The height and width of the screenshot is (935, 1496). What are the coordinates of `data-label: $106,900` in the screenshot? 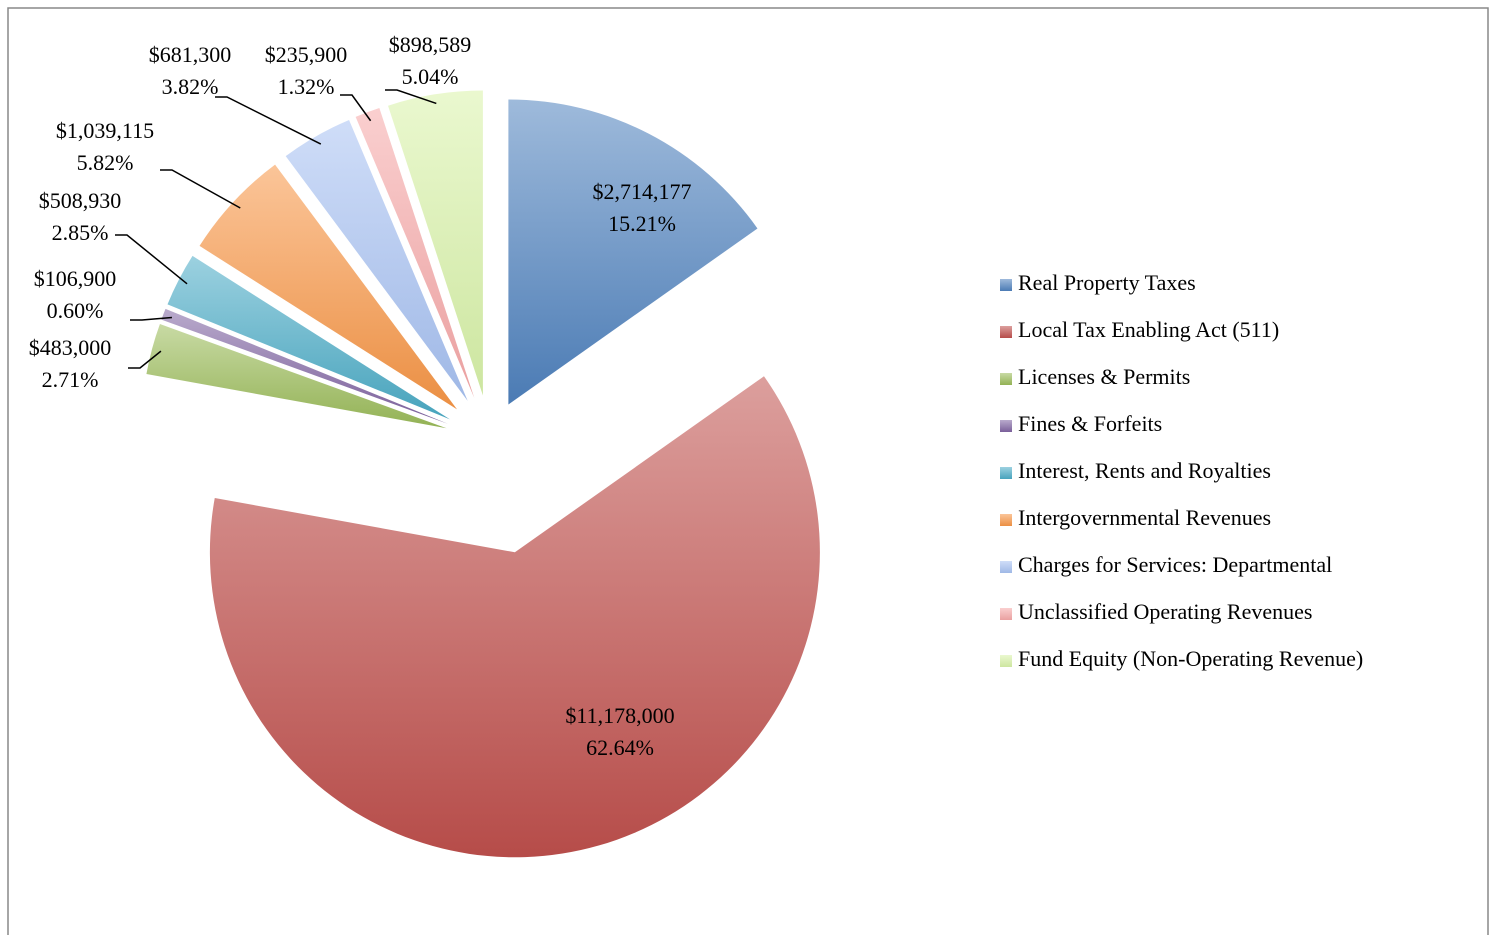 It's located at (75, 278).